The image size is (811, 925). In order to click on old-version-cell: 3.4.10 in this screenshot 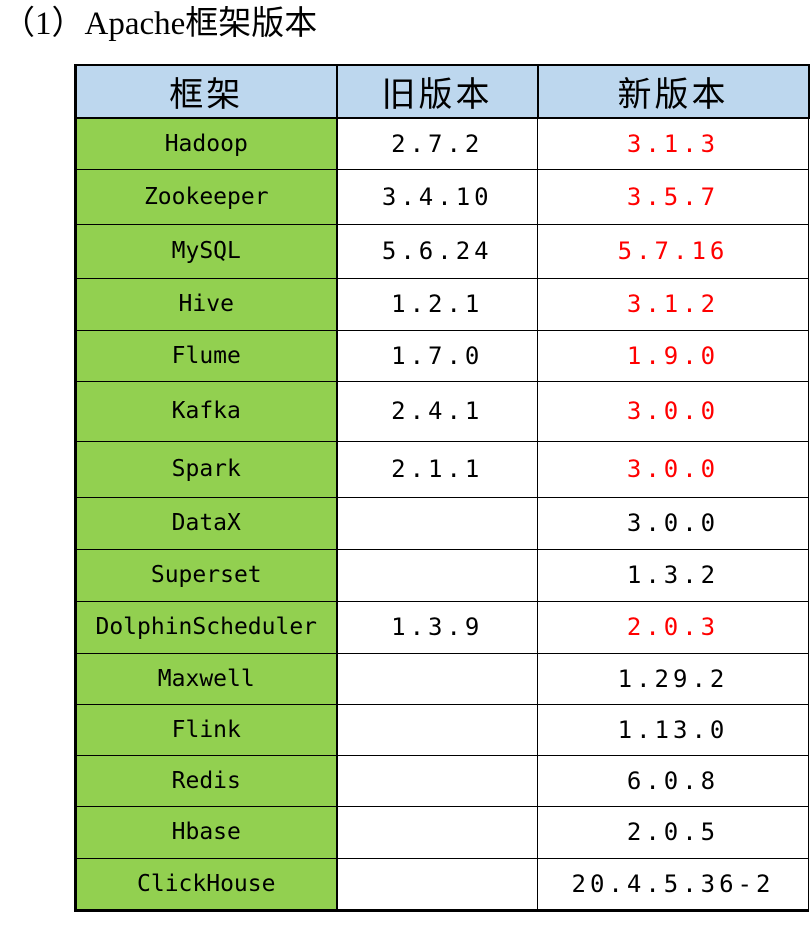, I will do `click(437, 197)`.